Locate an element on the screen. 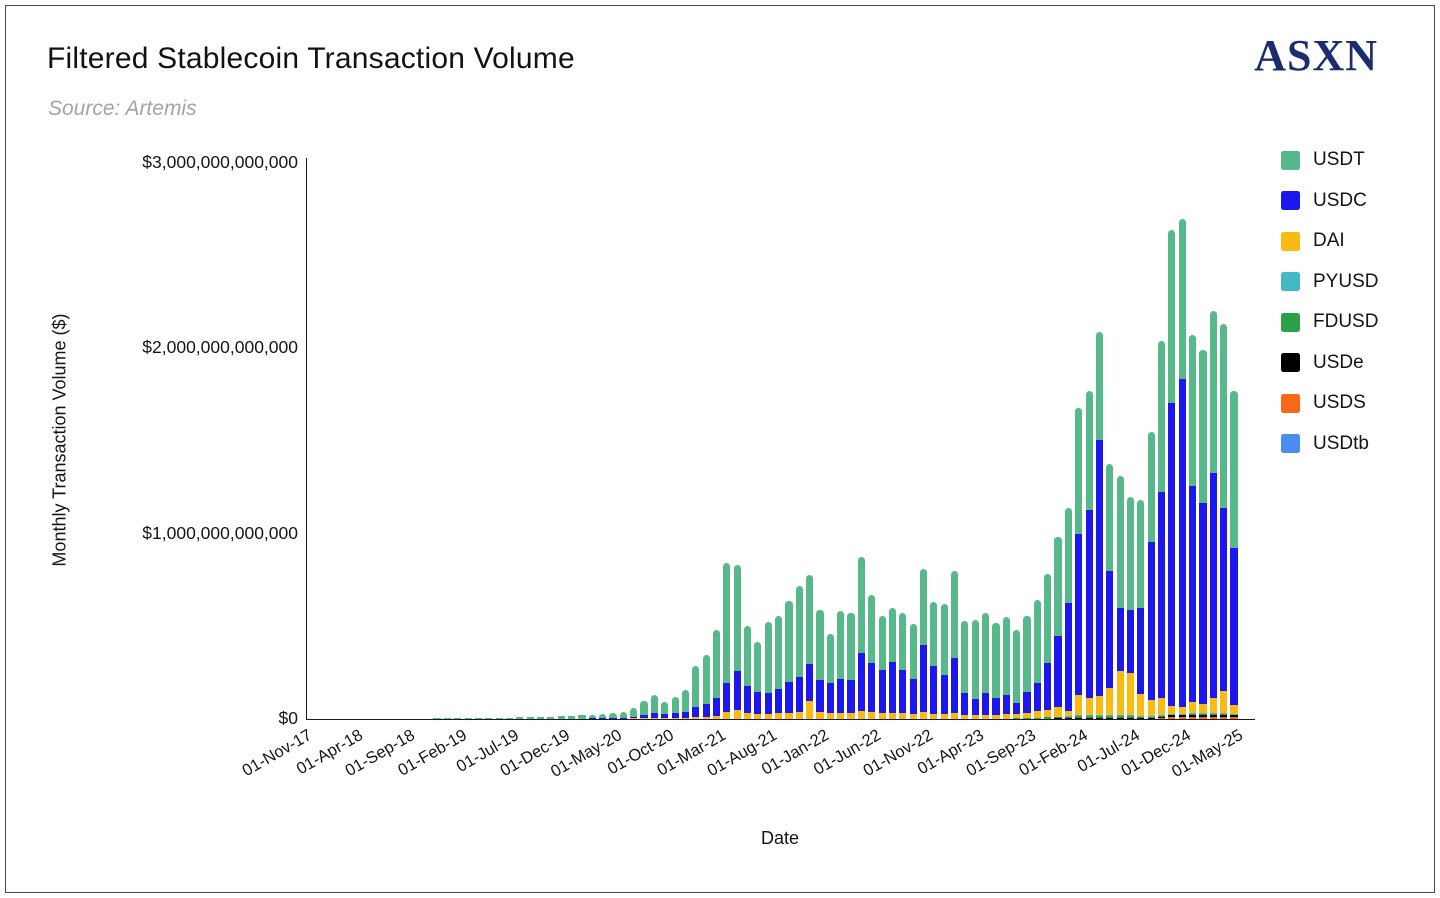  legend-label-USDC: USDC is located at coordinates (1340, 200).